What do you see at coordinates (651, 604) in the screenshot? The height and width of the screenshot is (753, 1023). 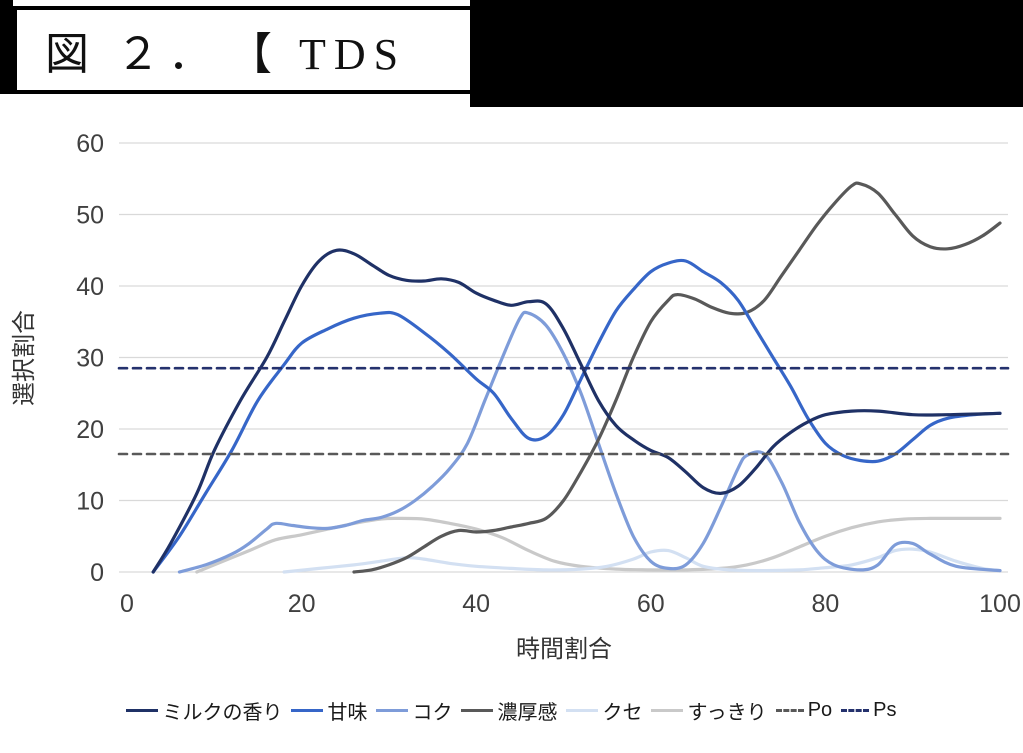 I see `x-tick-label: 60` at bounding box center [651, 604].